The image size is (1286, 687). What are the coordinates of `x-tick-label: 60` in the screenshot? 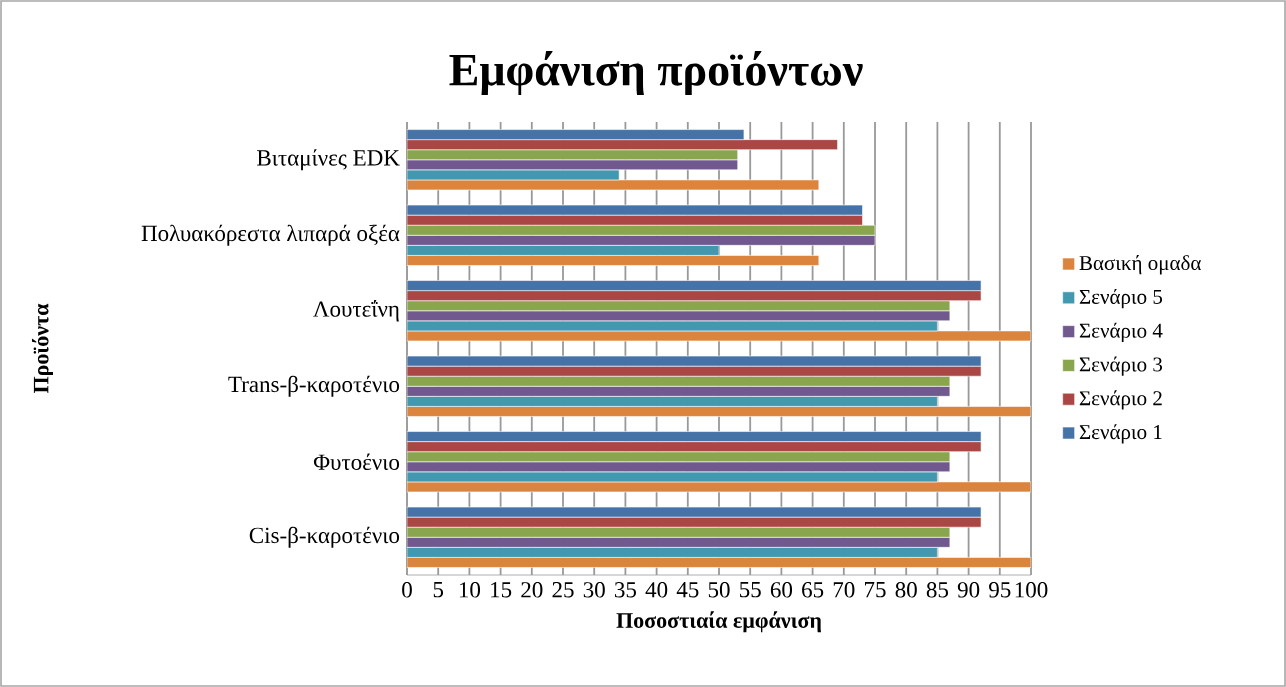 It's located at (781, 590).